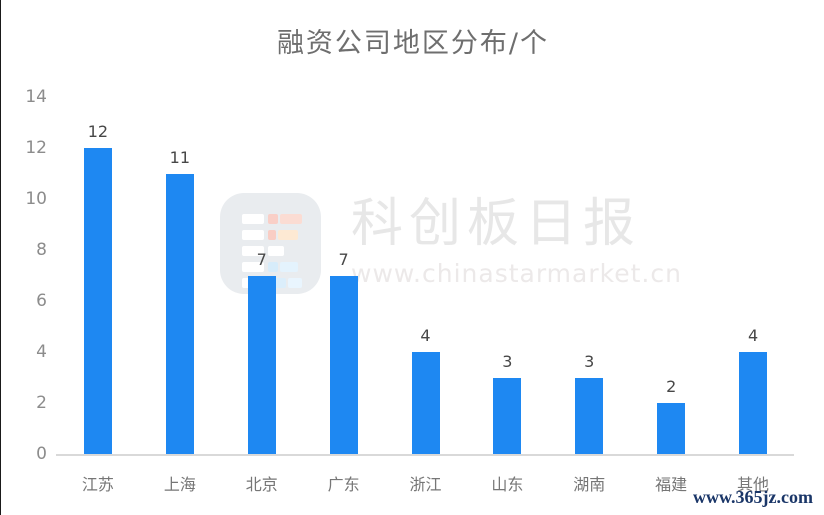  What do you see at coordinates (589, 484) in the screenshot?
I see `x-axis-category-label: 湖南` at bounding box center [589, 484].